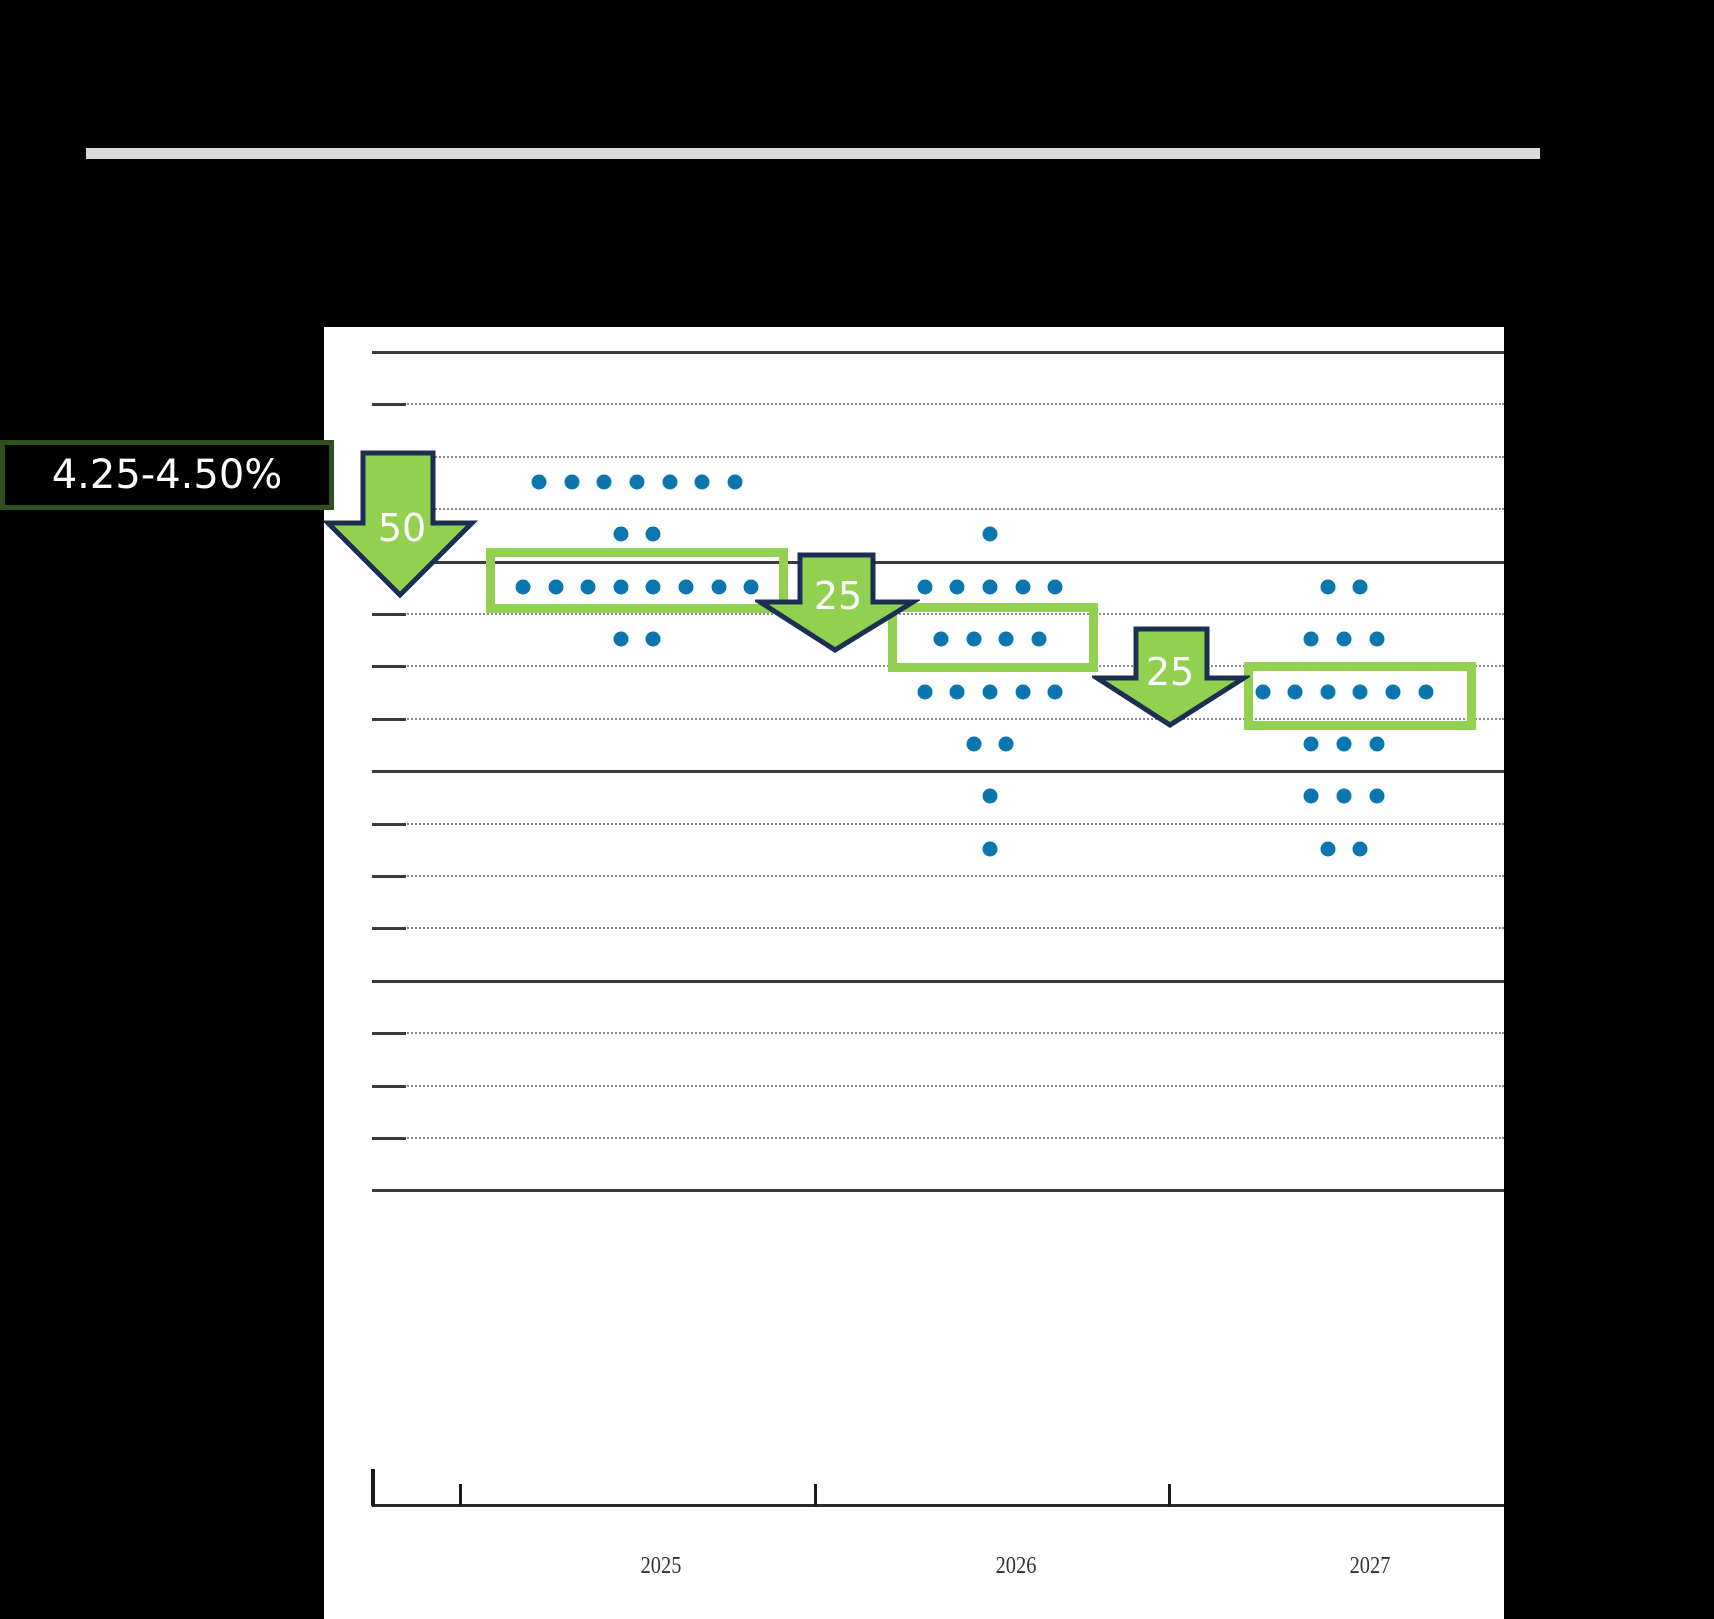 The height and width of the screenshot is (1619, 1714). I want to click on median-box-2027, so click(1360, 696).